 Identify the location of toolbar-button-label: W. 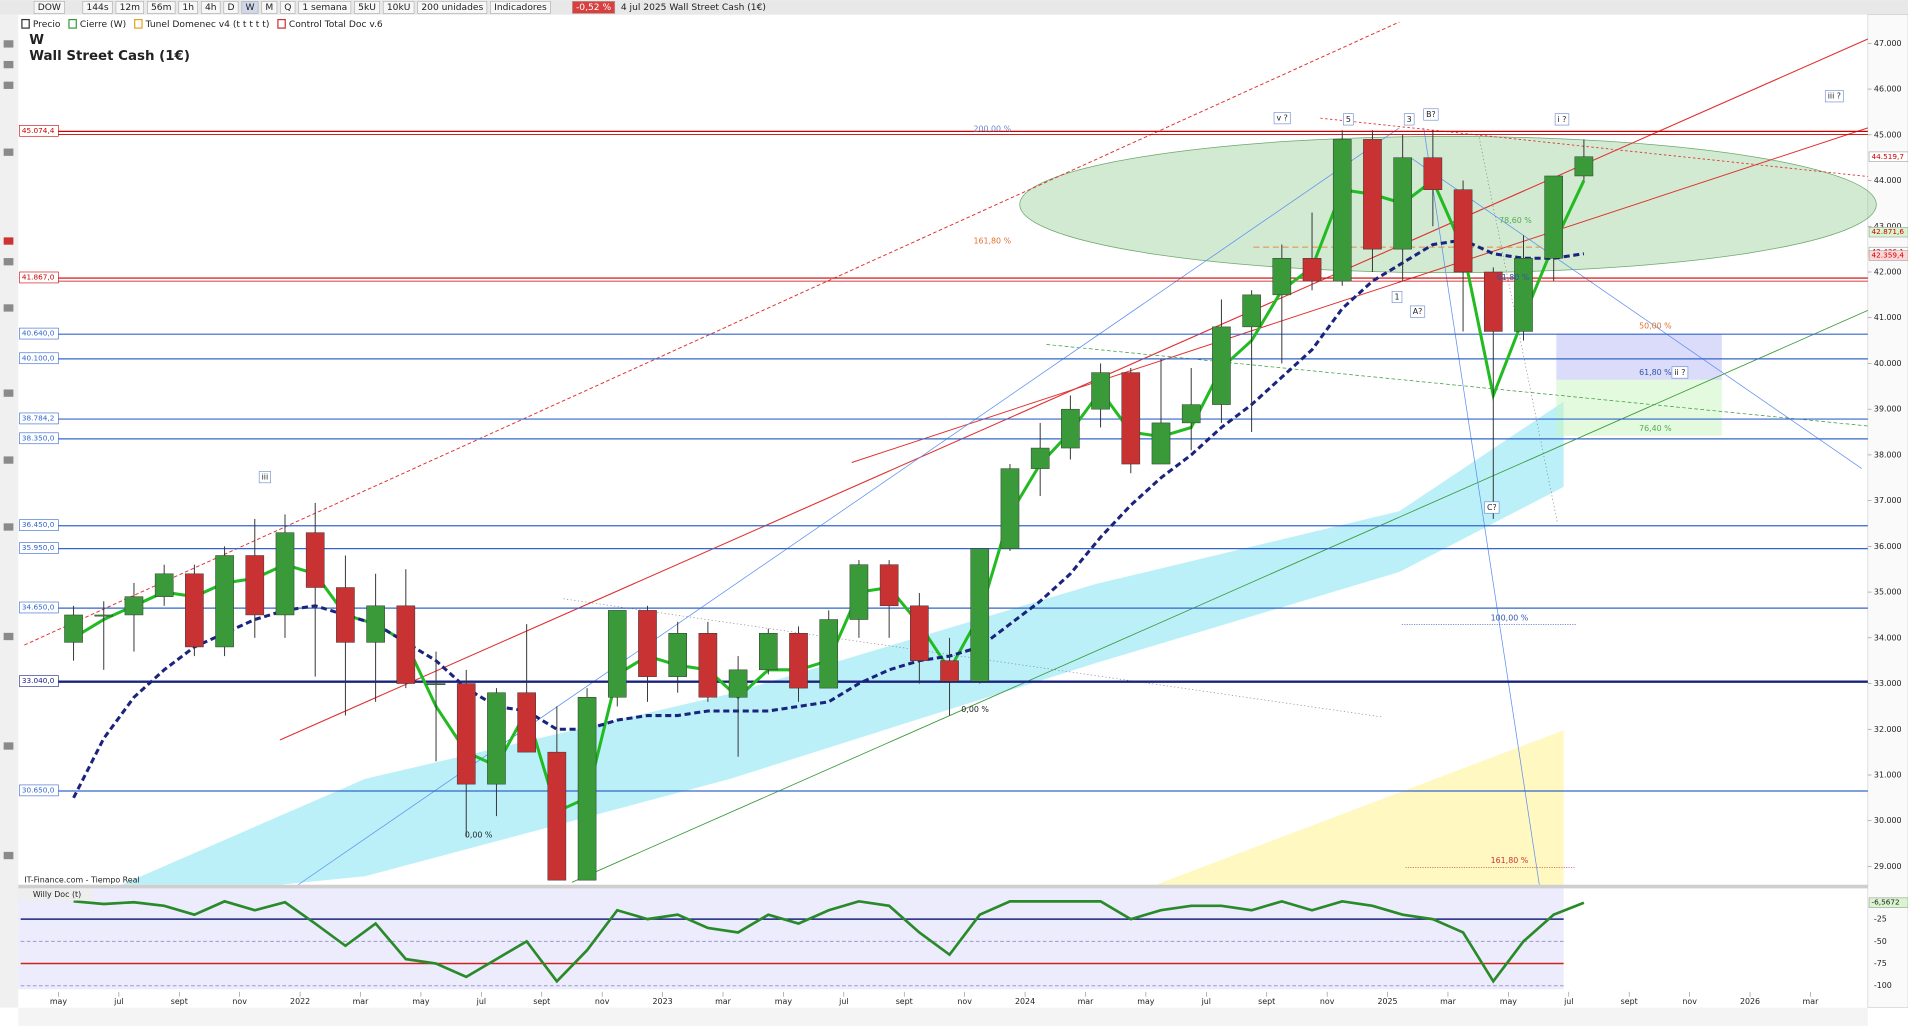
(249, 8).